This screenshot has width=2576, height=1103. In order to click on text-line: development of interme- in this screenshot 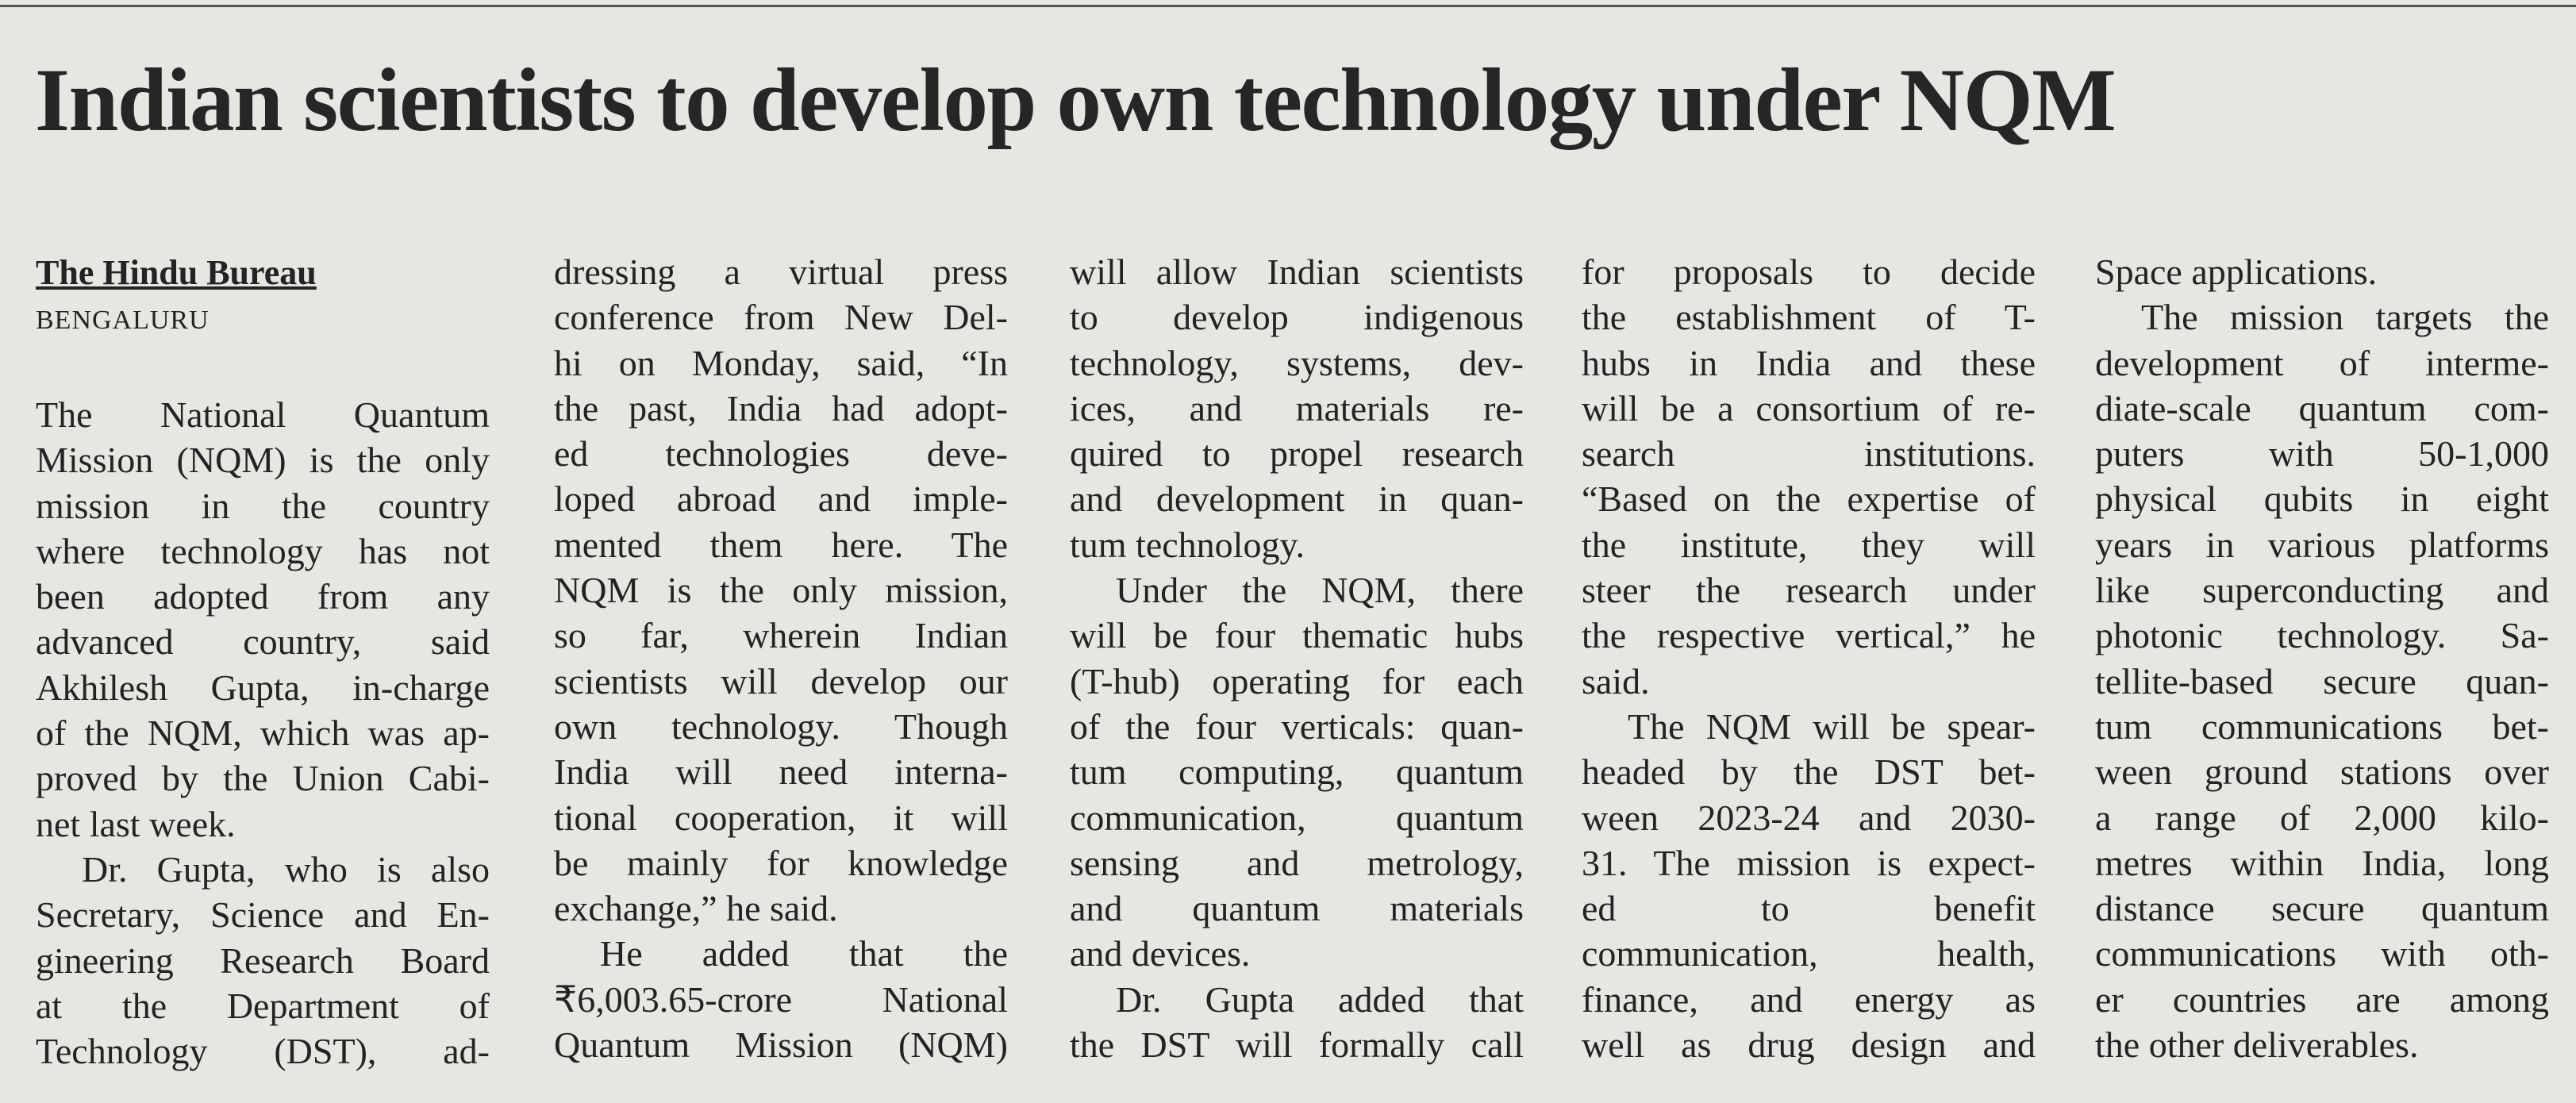, I will do `click(2322, 362)`.